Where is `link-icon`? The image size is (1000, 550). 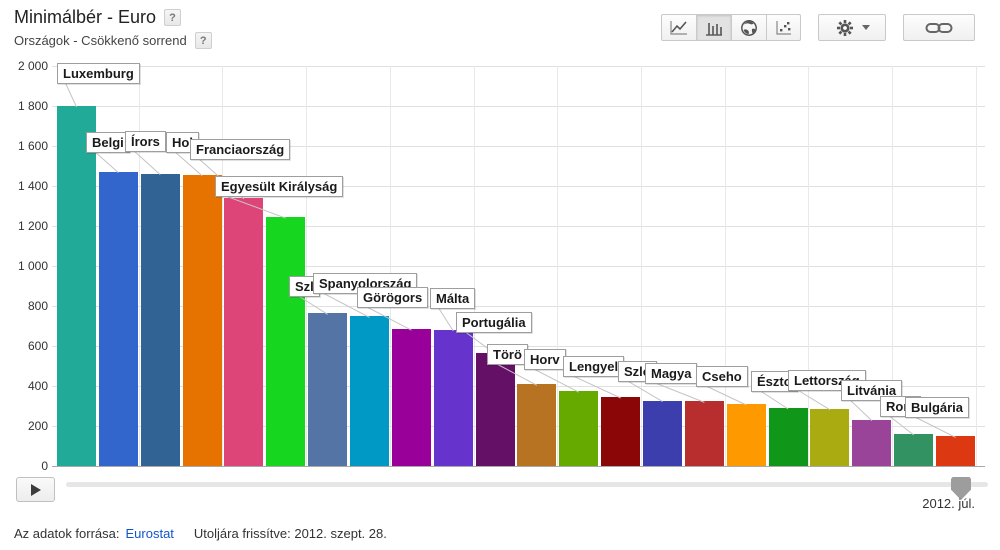
link-icon is located at coordinates (939, 27).